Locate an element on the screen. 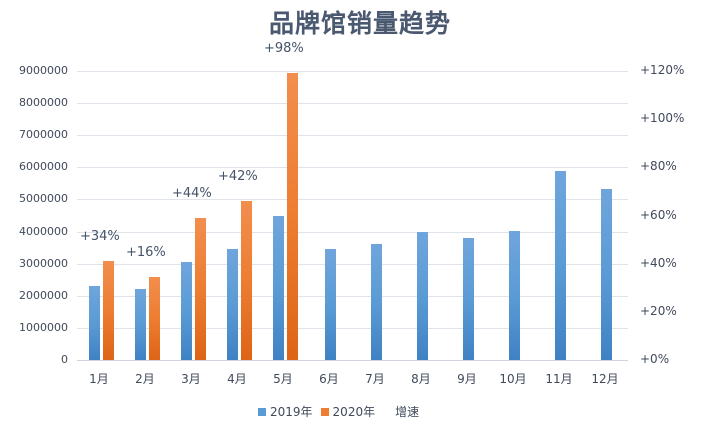 This screenshot has height=441, width=720. legend: 2019年 2020年 增速 is located at coordinates (342, 411).